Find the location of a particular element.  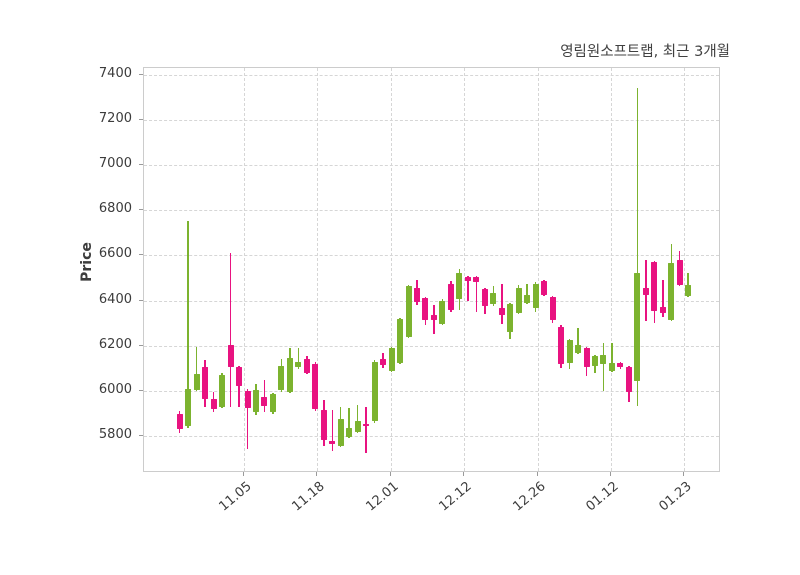

y-tick-label: 7400 is located at coordinates (115, 73).